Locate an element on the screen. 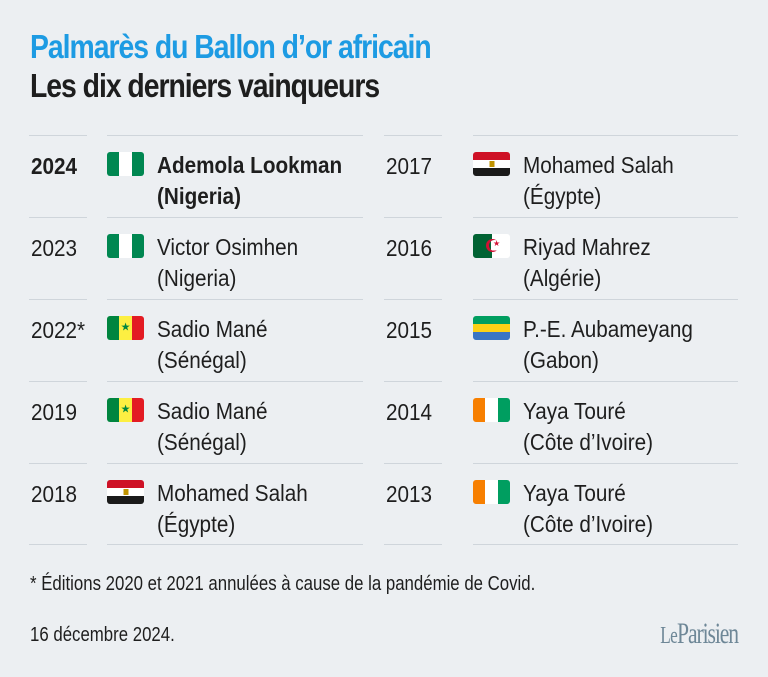 The image size is (768, 677). gabon-flag-icon is located at coordinates (491, 328).